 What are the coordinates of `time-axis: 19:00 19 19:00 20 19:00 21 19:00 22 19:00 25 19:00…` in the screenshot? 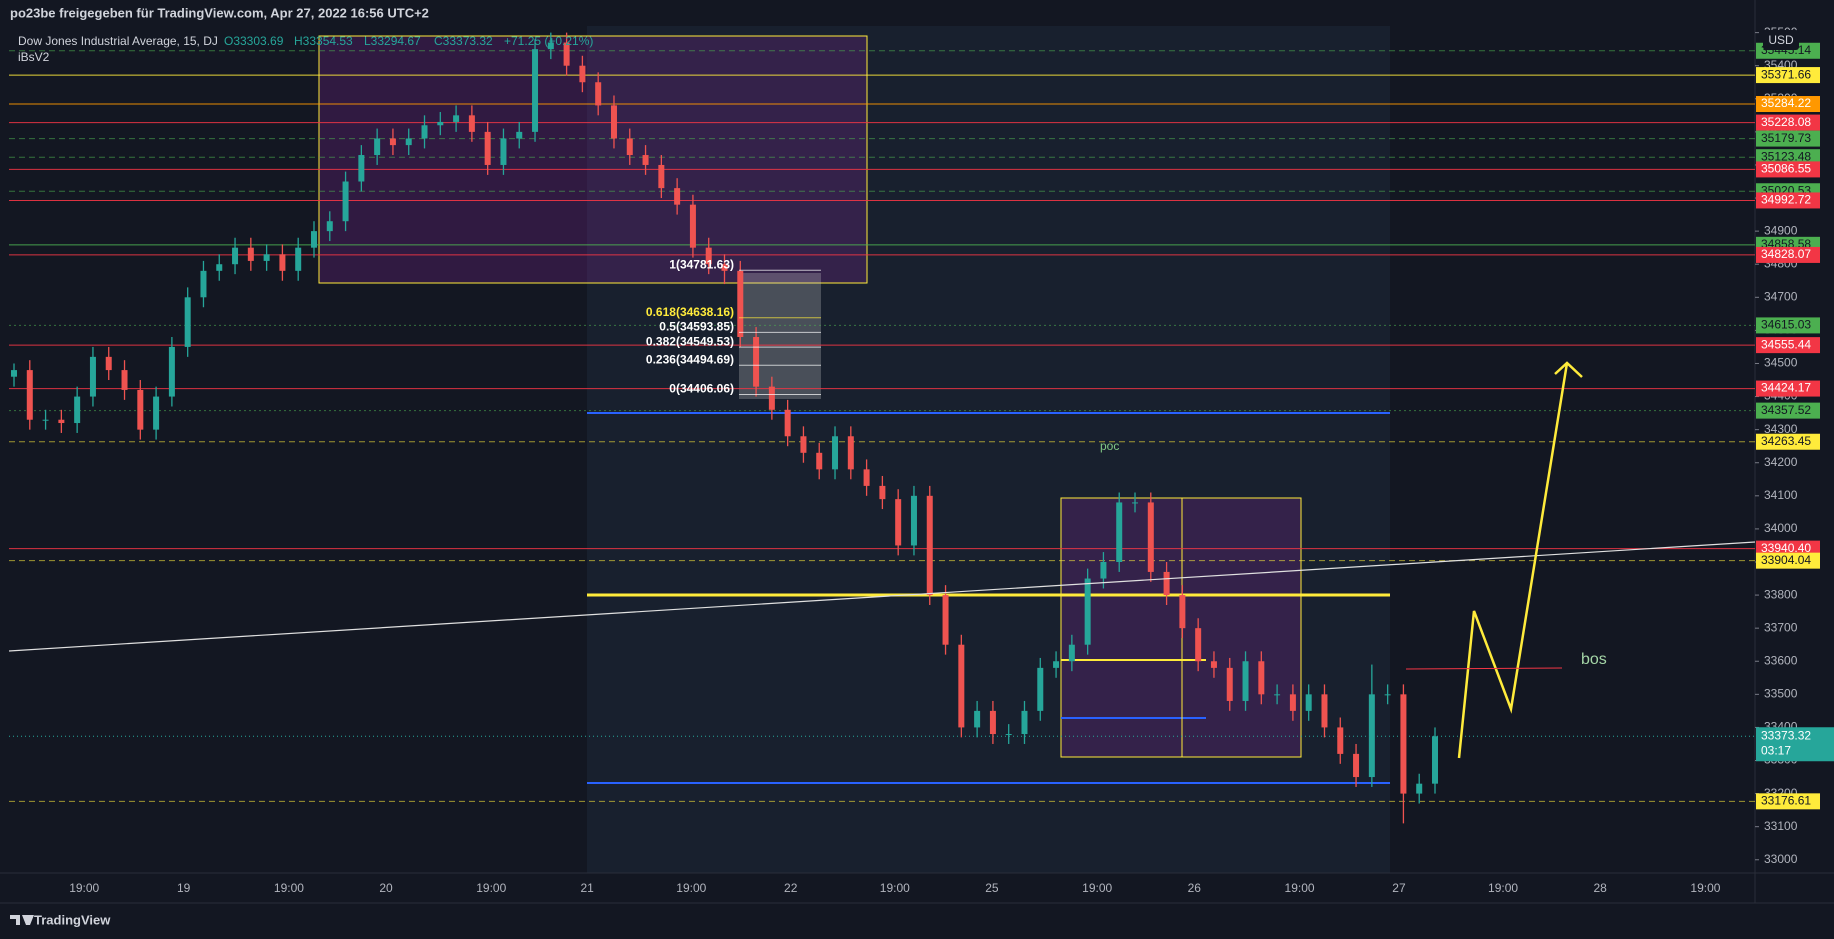 It's located at (895, 888).